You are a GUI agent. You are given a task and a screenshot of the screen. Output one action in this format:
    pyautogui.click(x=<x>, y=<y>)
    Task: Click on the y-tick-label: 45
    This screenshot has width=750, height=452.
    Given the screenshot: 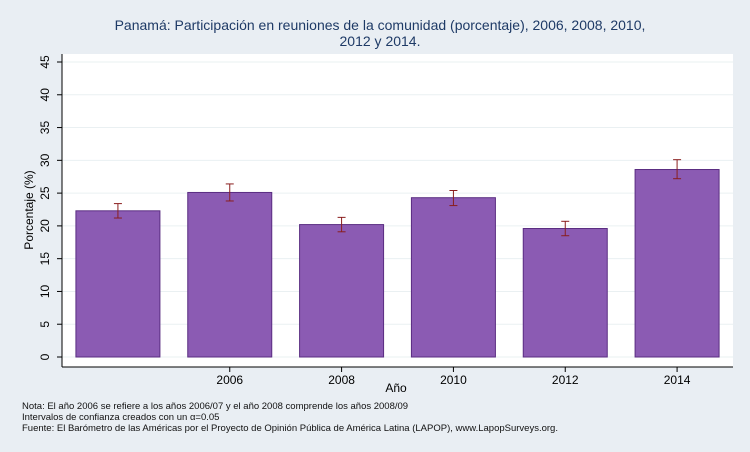 What is the action you would take?
    pyautogui.click(x=45, y=62)
    